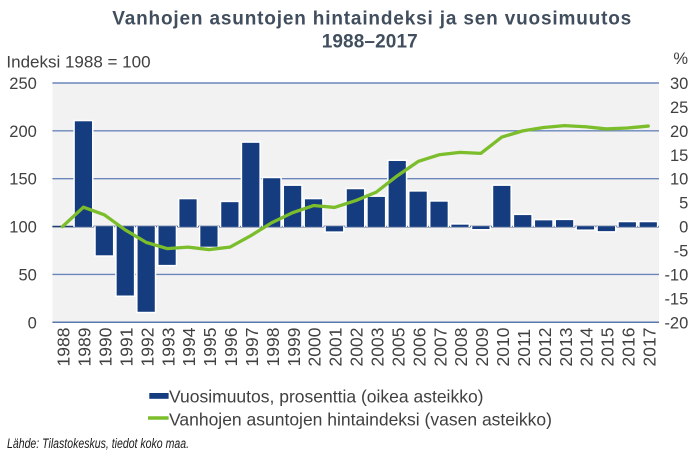 This screenshot has height=463, width=700. What do you see at coordinates (106, 346) in the screenshot?
I see `svg-text: 1990` at bounding box center [106, 346].